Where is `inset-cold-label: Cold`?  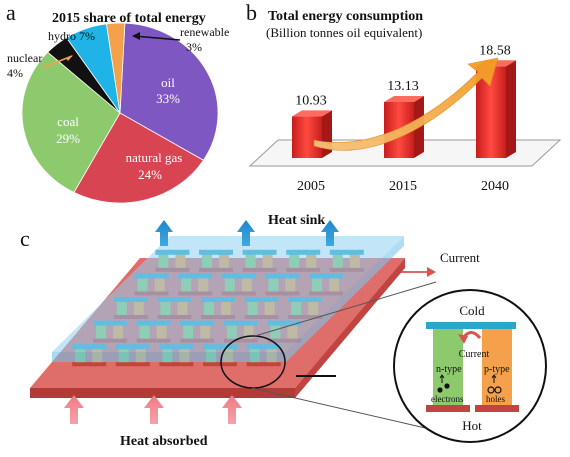
inset-cold-label: Cold is located at coordinates (472, 310).